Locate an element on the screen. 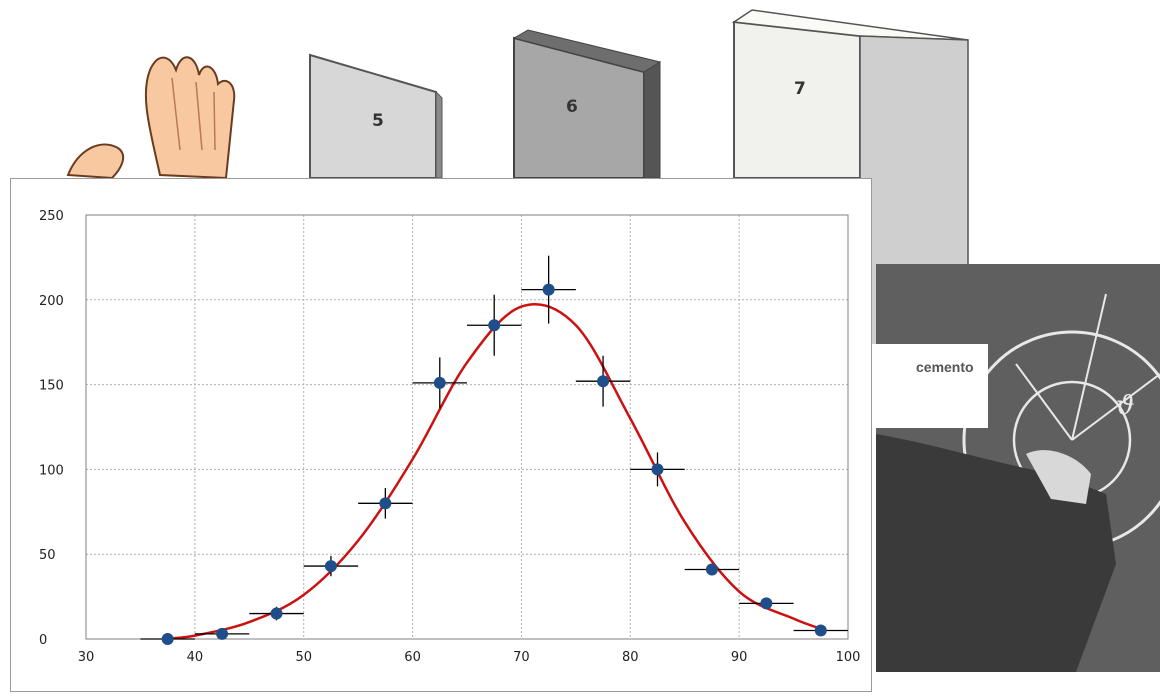 The width and height of the screenshot is (1160, 696). svg-text: ϑ is located at coordinates (1125, 406).